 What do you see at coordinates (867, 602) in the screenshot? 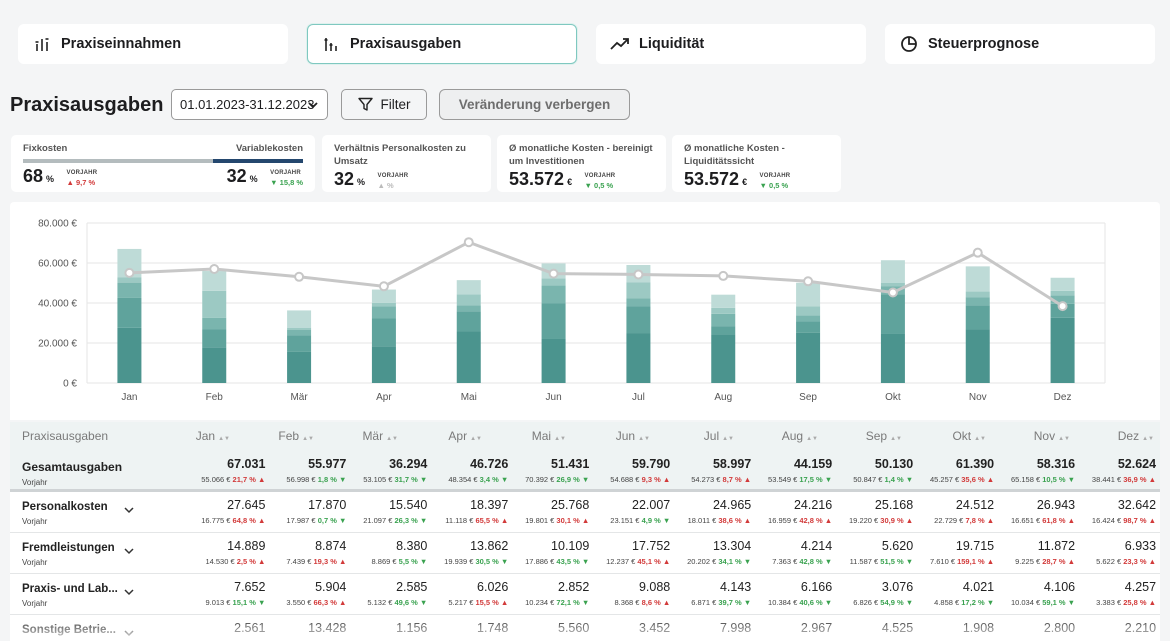
I see `previous-value: 6.826 €` at bounding box center [867, 602].